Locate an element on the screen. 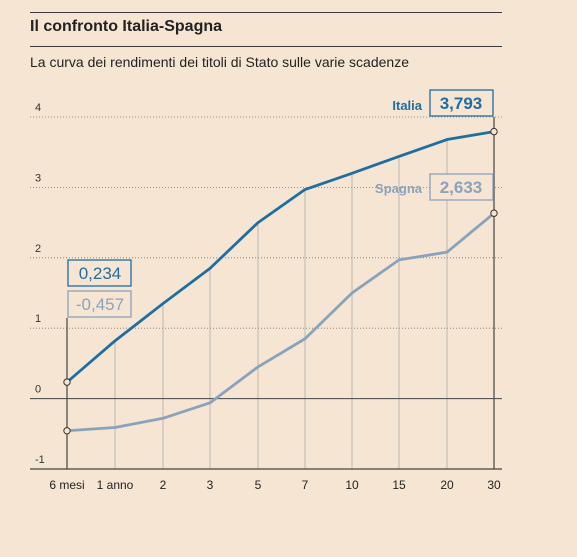 Image resolution: width=577 pixels, height=557 pixels. x-tick-label: 2 is located at coordinates (163, 485).